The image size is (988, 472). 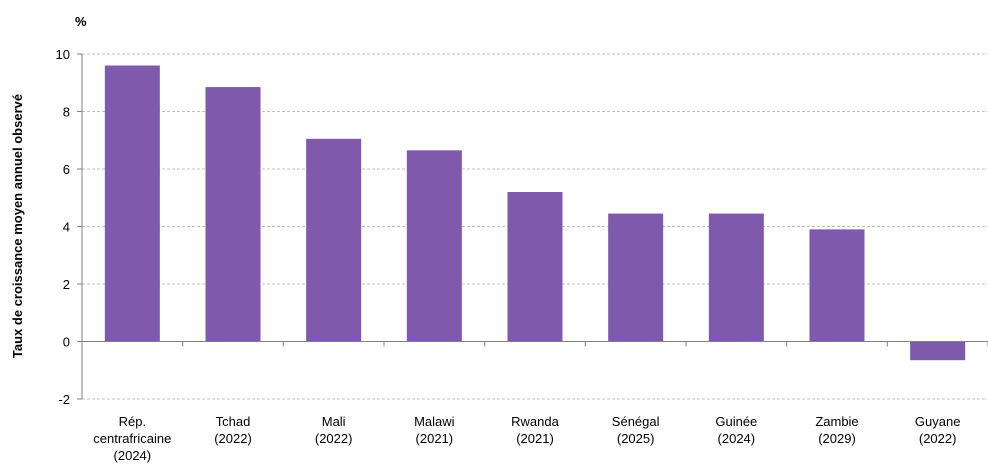 What do you see at coordinates (636, 430) in the screenshot?
I see `x-tick-label: Sénégal (2025)` at bounding box center [636, 430].